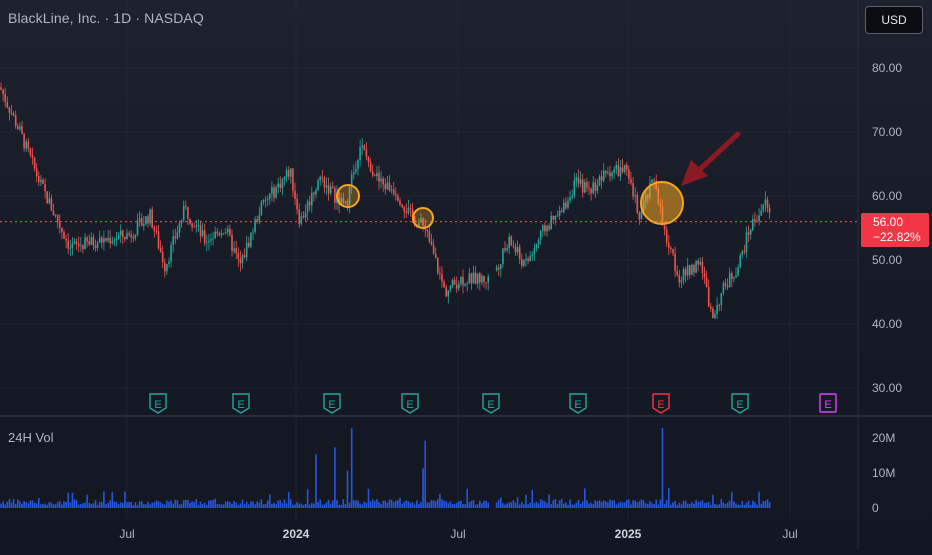 The image size is (932, 555). Describe the element at coordinates (717, 153) in the screenshot. I see `annotation-arrow-shaft` at that location.